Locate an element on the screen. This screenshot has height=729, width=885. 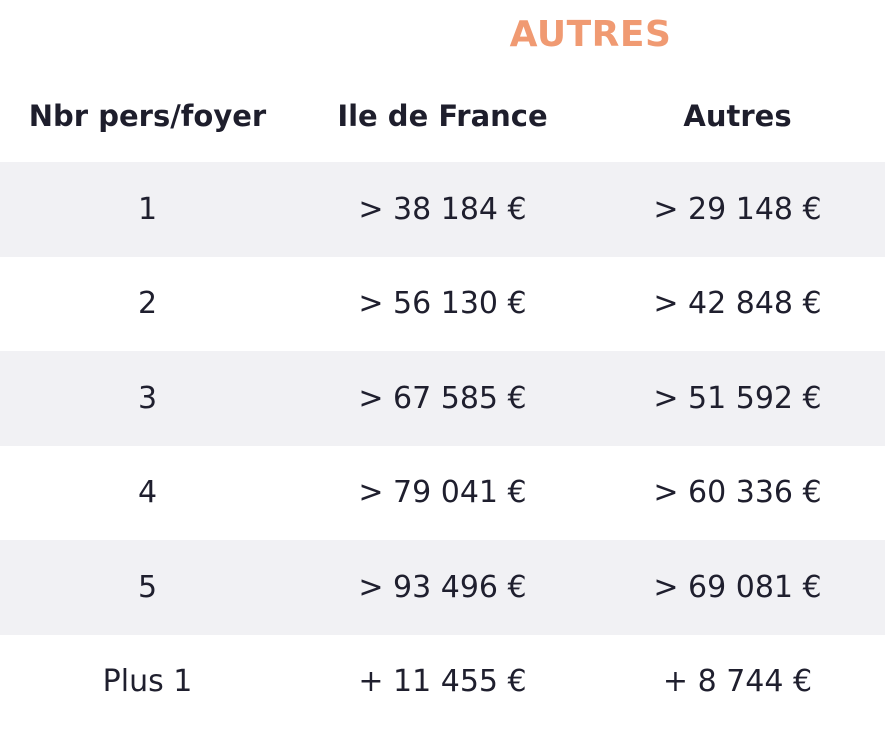
column-header-autres: Autres is located at coordinates (737, 116).